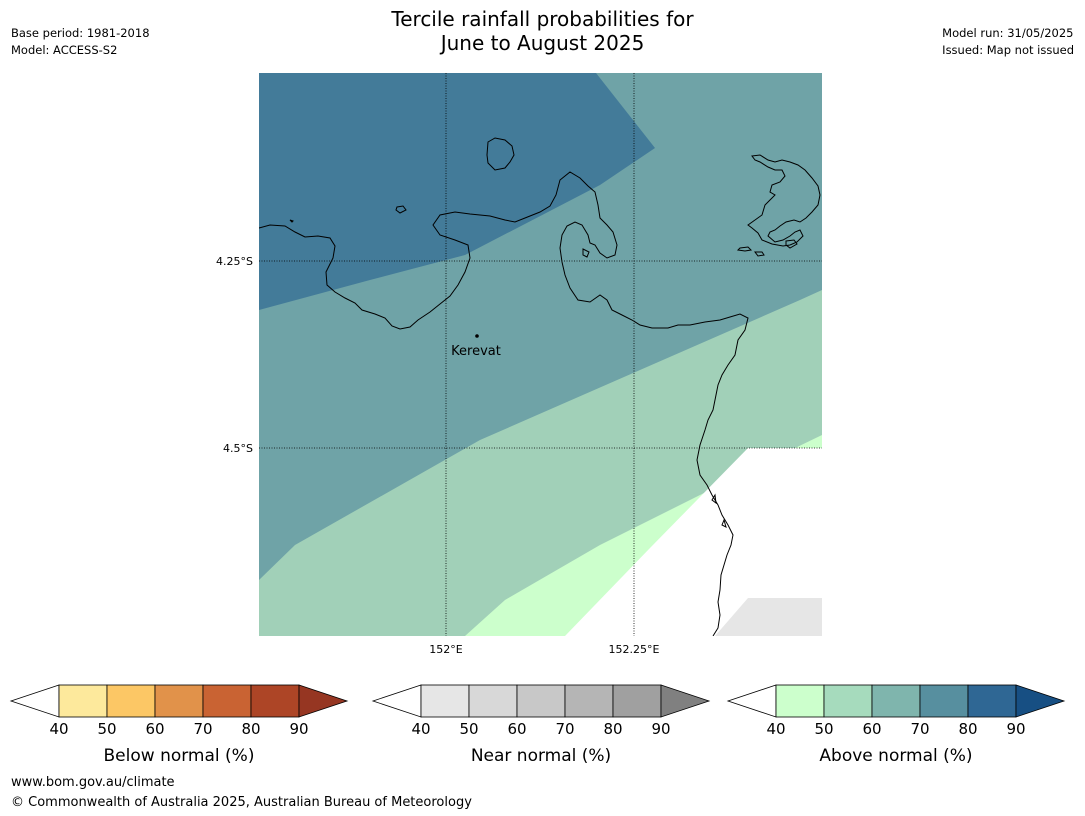 This screenshot has height=816, width=1085. What do you see at coordinates (179, 725) in the screenshot?
I see `legend-below-normal: 40 50 60 70 80 90 Below normal (%)` at bounding box center [179, 725].